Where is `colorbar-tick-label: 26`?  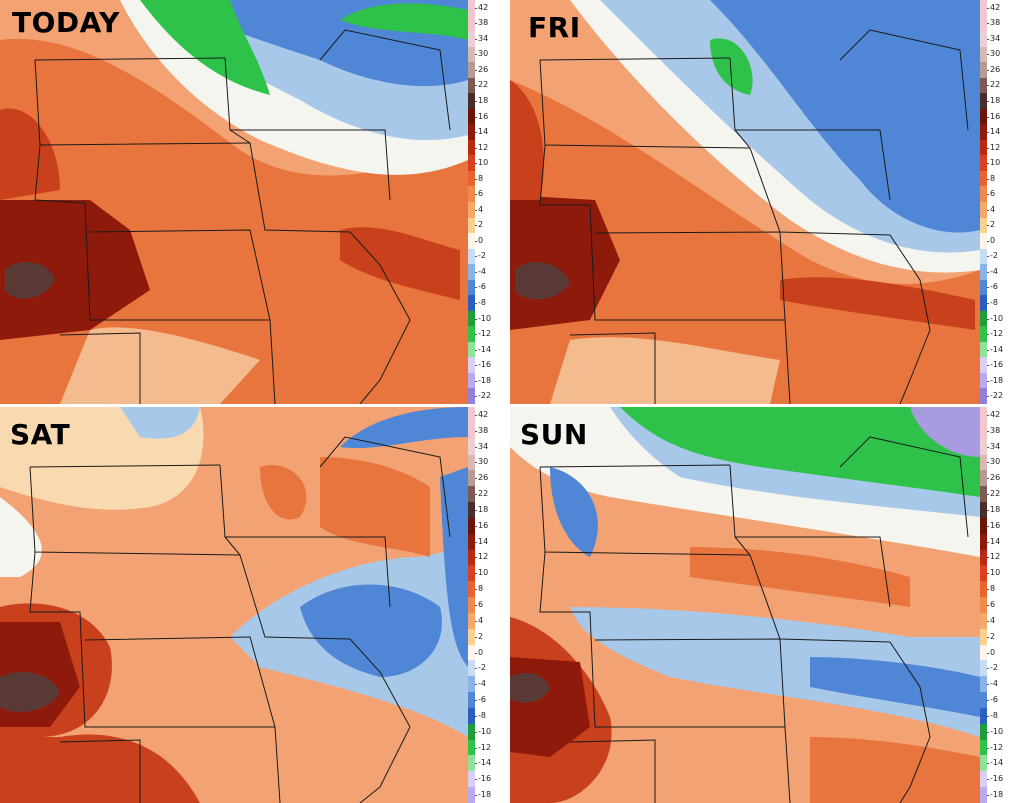
colorbar-tick-label: 26 is located at coordinates (483, 478).